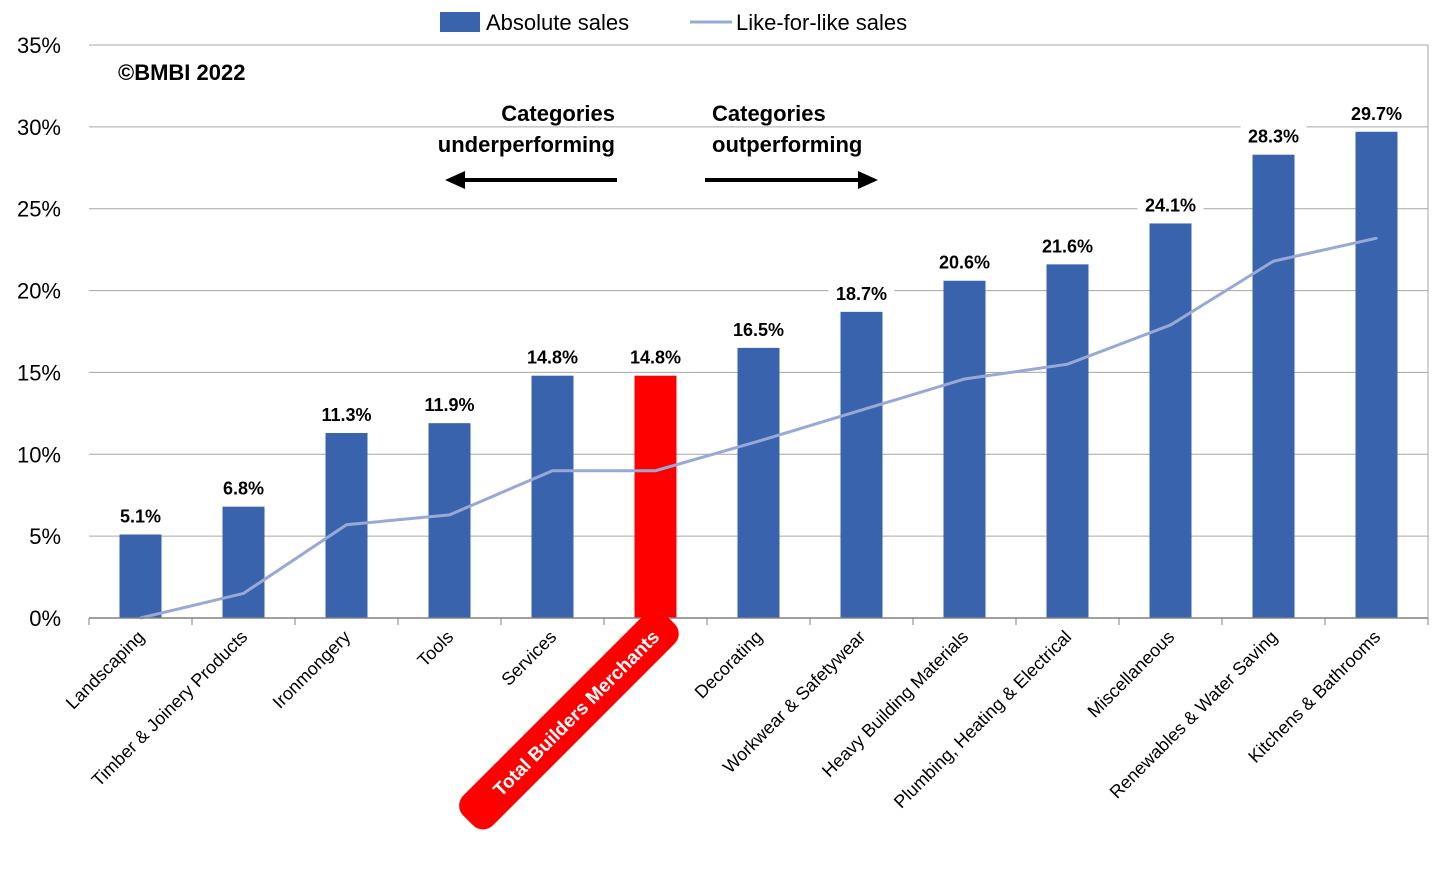 Image resolution: width=1432 pixels, height=877 pixels. I want to click on left-arrow-icon, so click(455, 180).